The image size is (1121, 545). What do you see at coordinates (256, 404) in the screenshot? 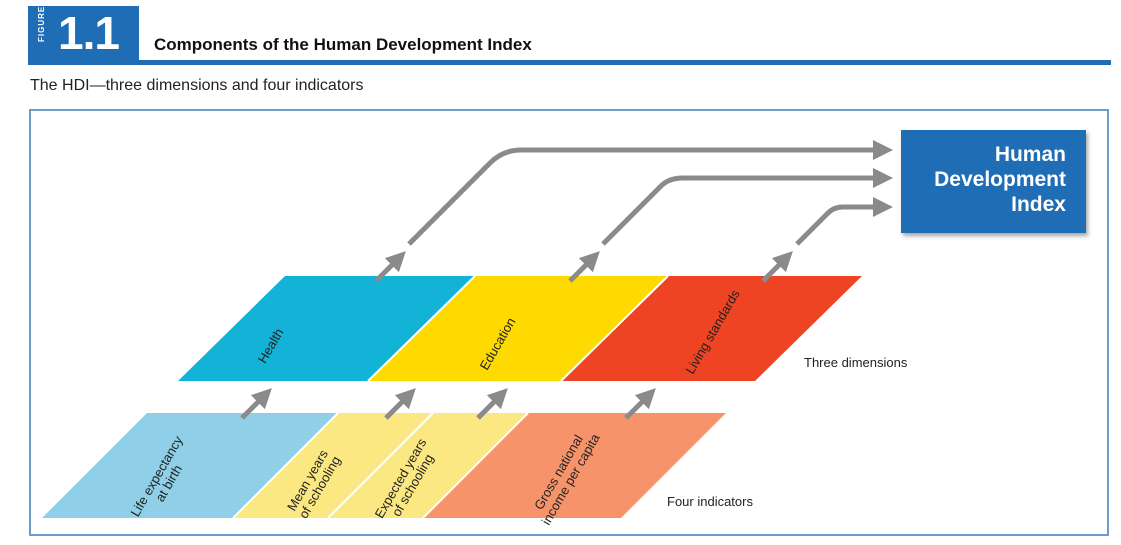
I see `arrow-life-to-health` at bounding box center [256, 404].